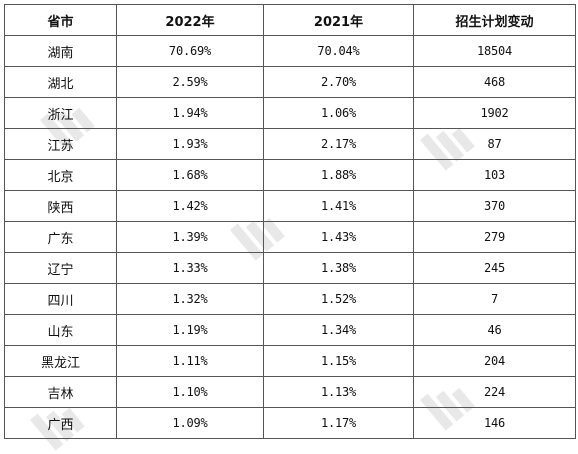 This screenshot has width=578, height=454. I want to click on cell-province: 广东, so click(60, 237).